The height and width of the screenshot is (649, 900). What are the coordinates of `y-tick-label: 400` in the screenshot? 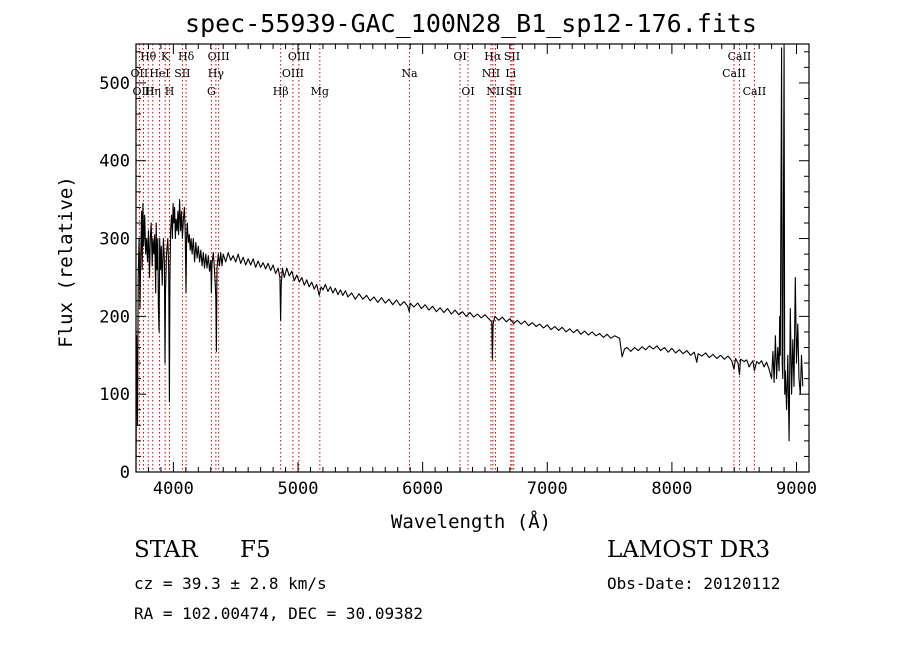 It's located at (114, 162).